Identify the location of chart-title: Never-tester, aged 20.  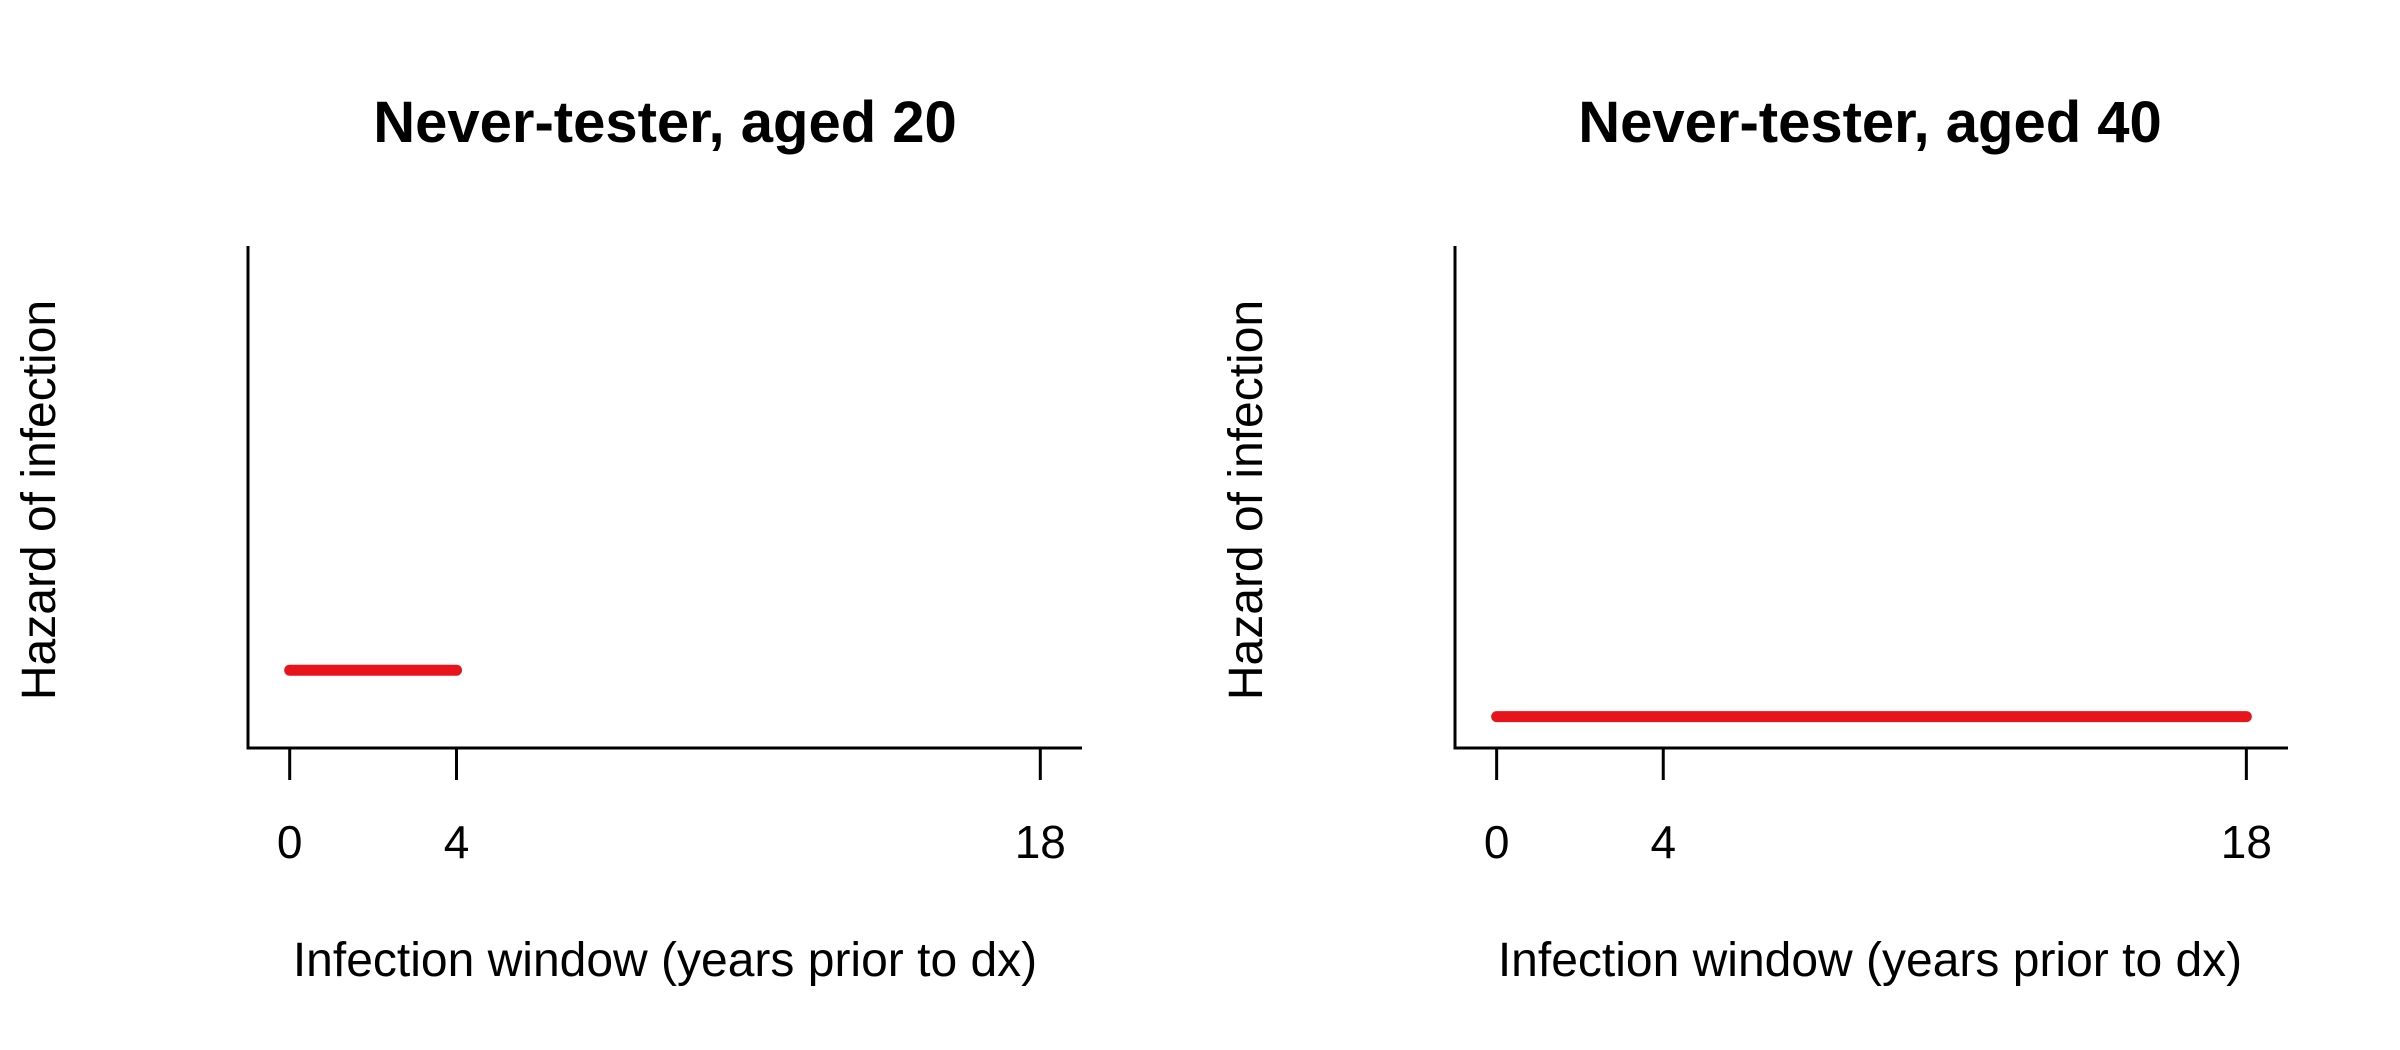
(665, 122).